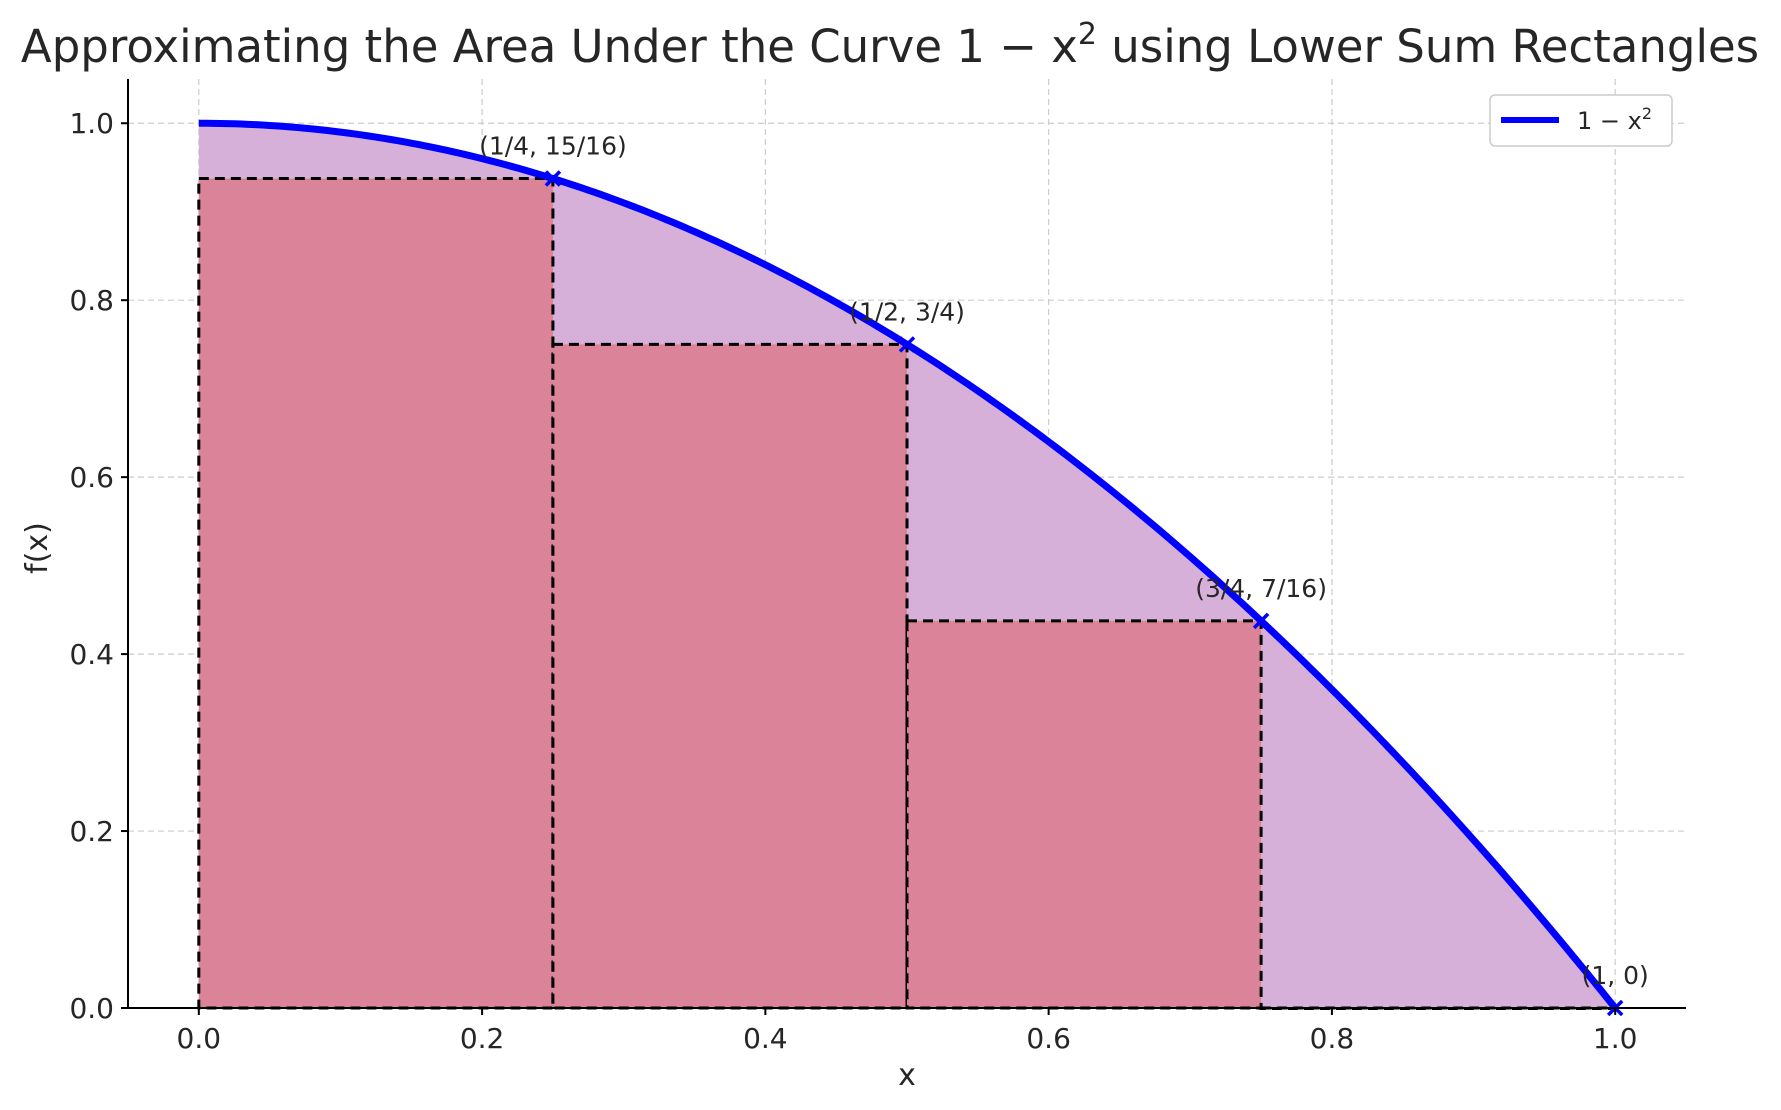 The image size is (1781, 1110). Describe the element at coordinates (91, 477) in the screenshot. I see `y-tick-label-3: 0.6` at that location.